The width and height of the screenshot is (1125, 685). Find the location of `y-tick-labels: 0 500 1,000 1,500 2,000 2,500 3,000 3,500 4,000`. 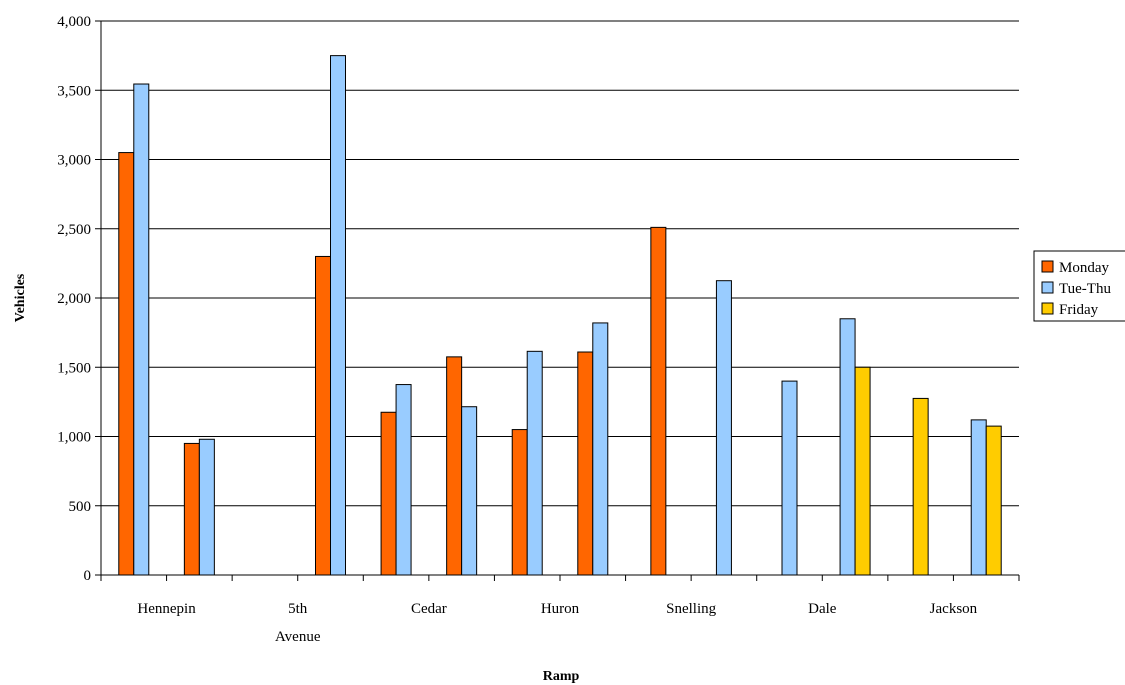

y-tick-labels: 0 500 1,000 1,500 2,000 2,500 3,000 3,500 4,000 is located at coordinates (74, 299).